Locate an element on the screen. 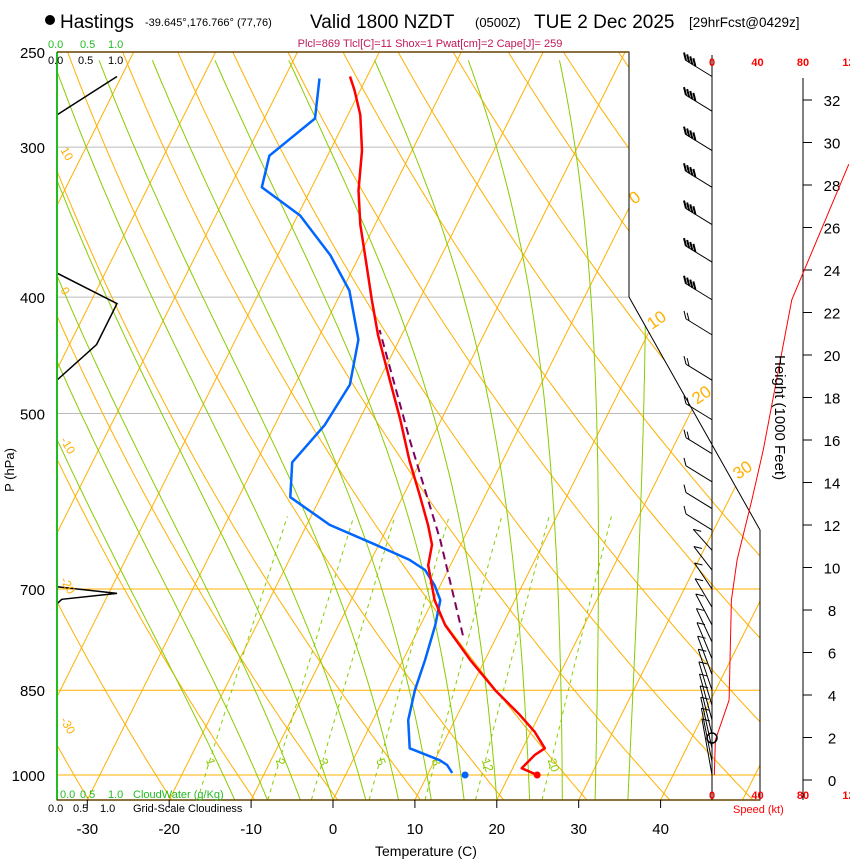 The height and width of the screenshot is (860, 850). mixing-ratio-label: 8 is located at coordinates (437, 761).